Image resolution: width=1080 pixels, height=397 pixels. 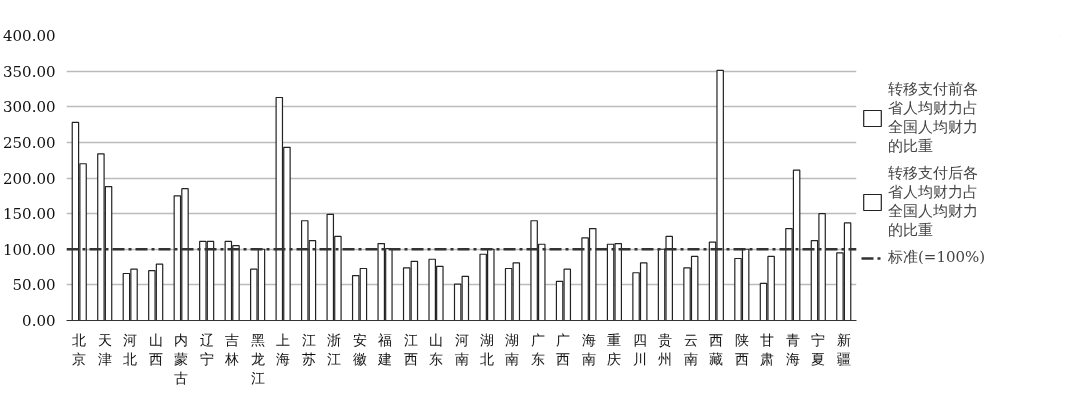 I want to click on y-tick-label: 100.00, so click(x=29, y=249).